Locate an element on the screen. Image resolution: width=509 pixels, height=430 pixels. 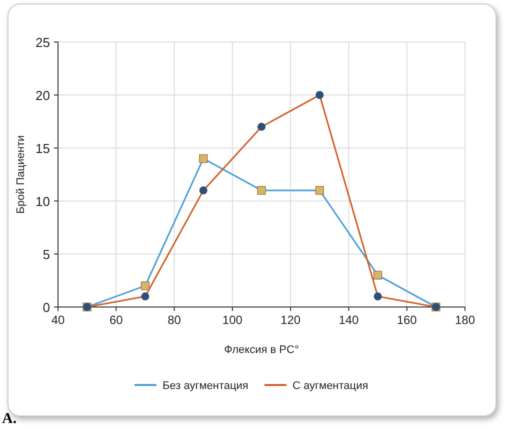
x-tick-label: 180 is located at coordinates (465, 320).